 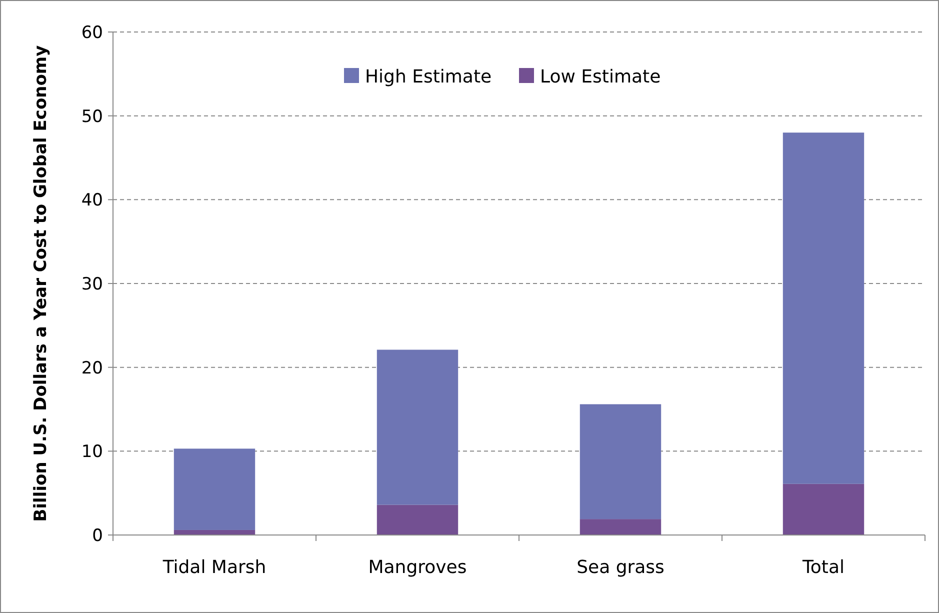 What do you see at coordinates (823, 567) in the screenshot?
I see `x-tick-label: Total` at bounding box center [823, 567].